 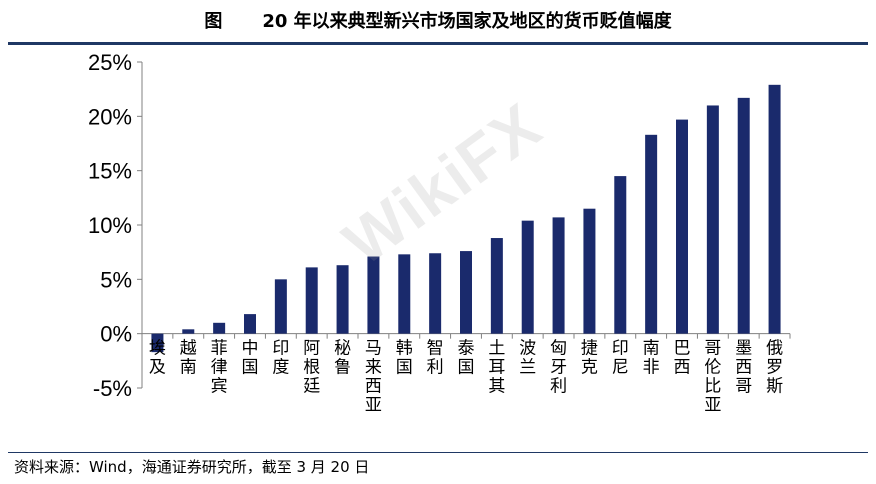 I want to click on y-tick-label: 0%, so click(x=116, y=334).